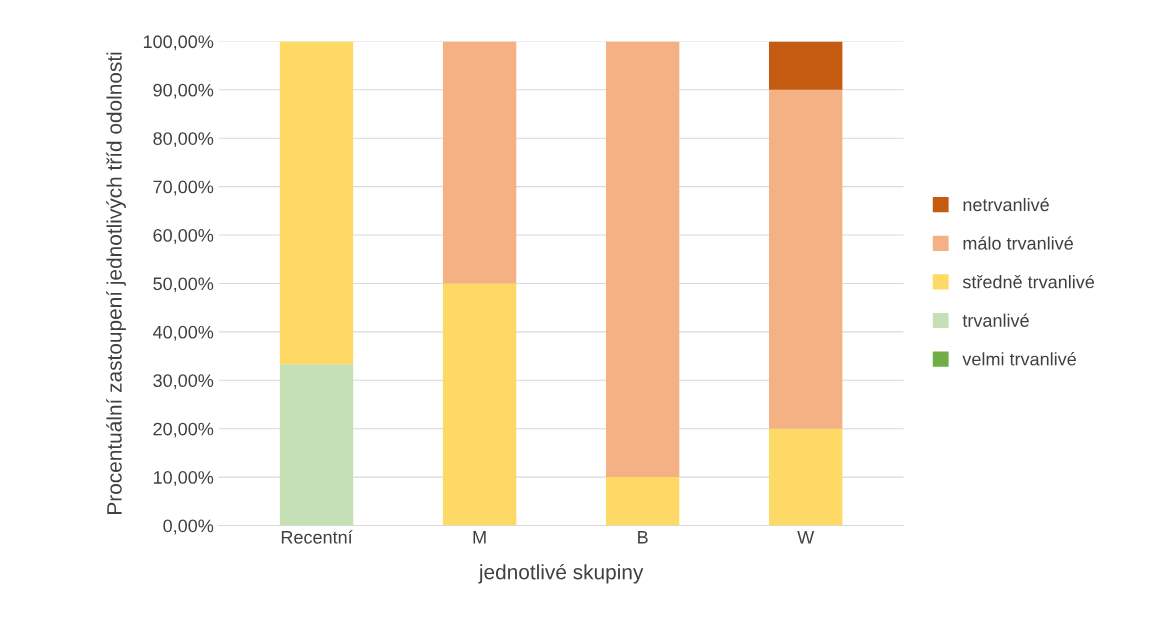 The width and height of the screenshot is (1151, 637). I want to click on y-tick-label: 50,00%, so click(183, 285).